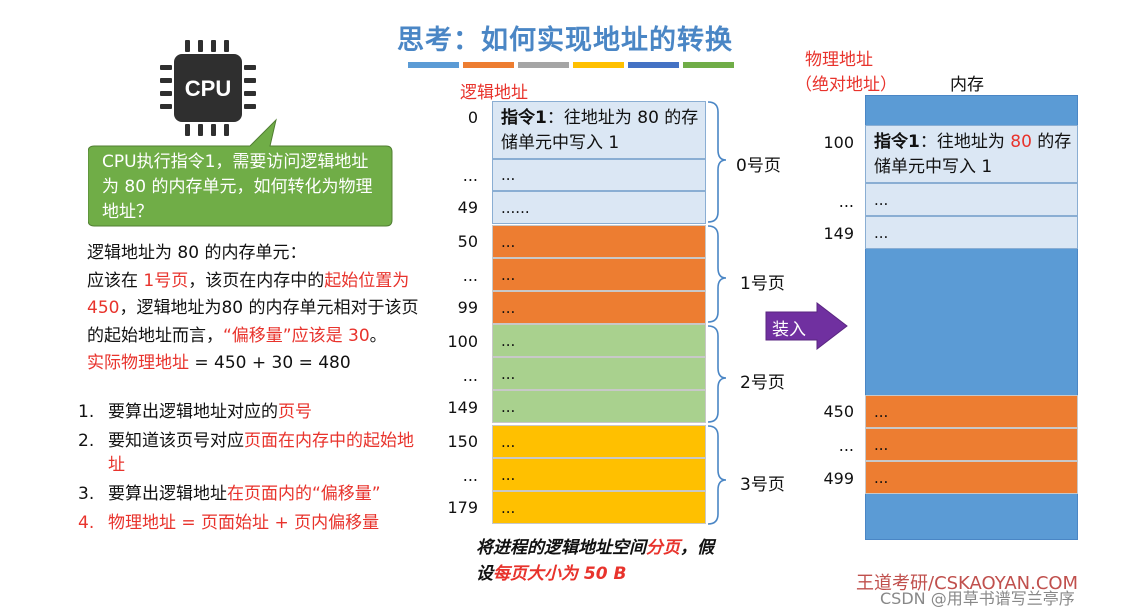 This screenshot has width=1134, height=614. I want to click on cpu-label: CPU, so click(208, 88).